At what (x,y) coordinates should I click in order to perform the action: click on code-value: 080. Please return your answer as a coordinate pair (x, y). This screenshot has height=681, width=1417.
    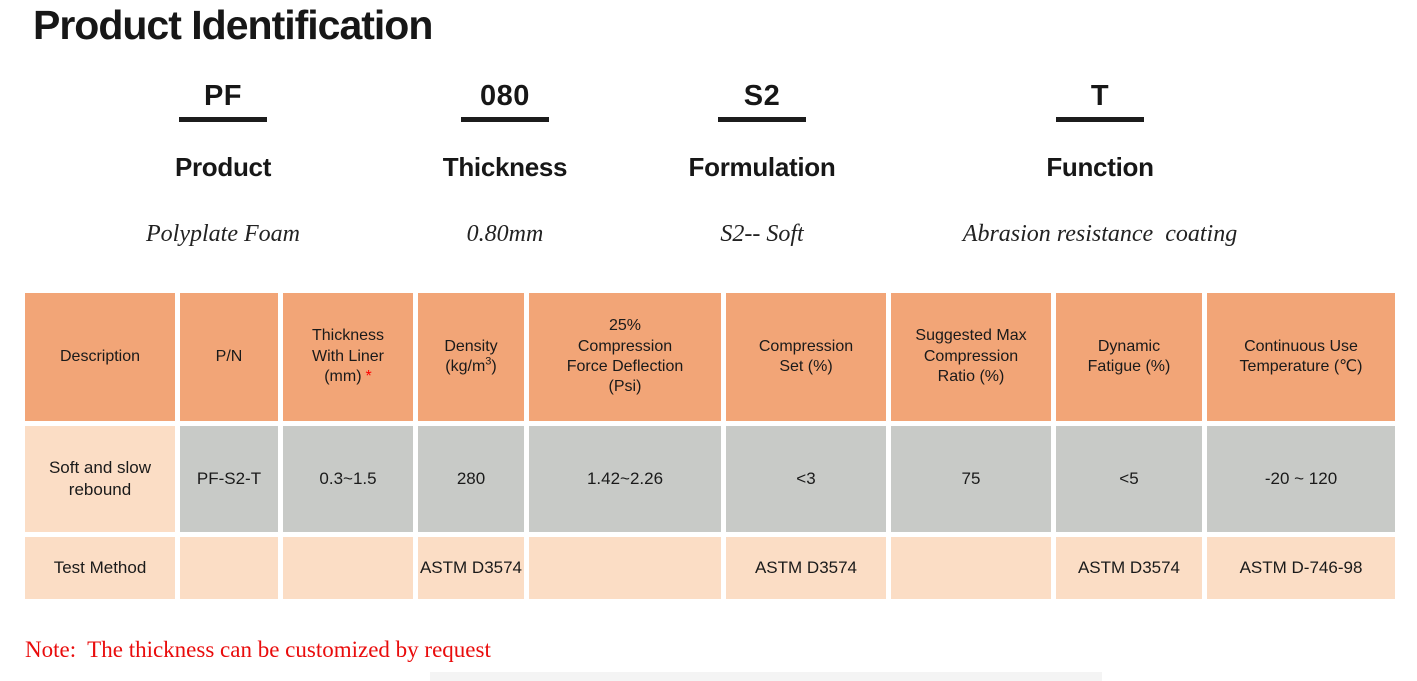
    Looking at the image, I should click on (505, 96).